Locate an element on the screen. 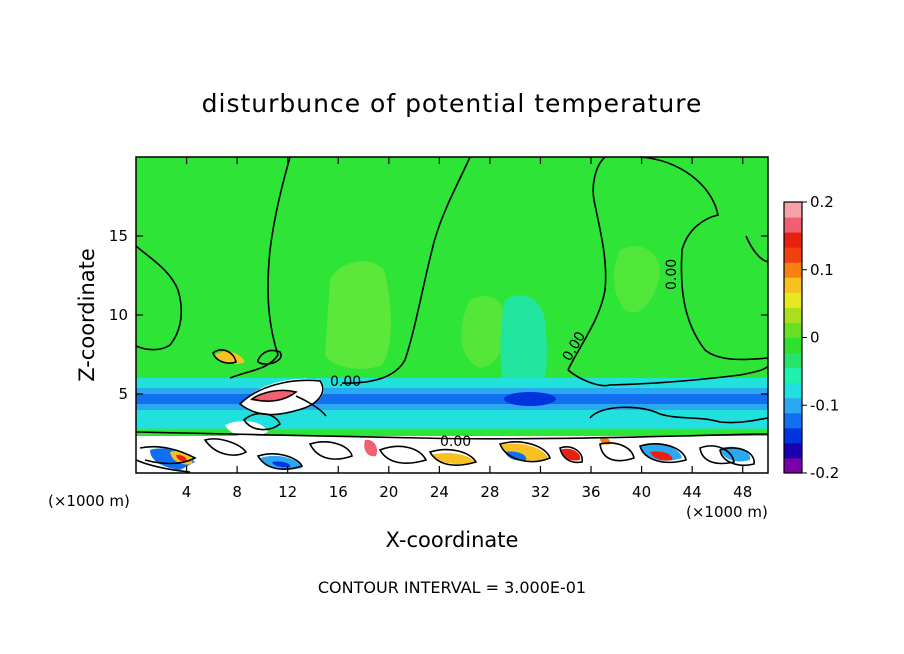  contour-label-4: 0.00 is located at coordinates (672, 274).